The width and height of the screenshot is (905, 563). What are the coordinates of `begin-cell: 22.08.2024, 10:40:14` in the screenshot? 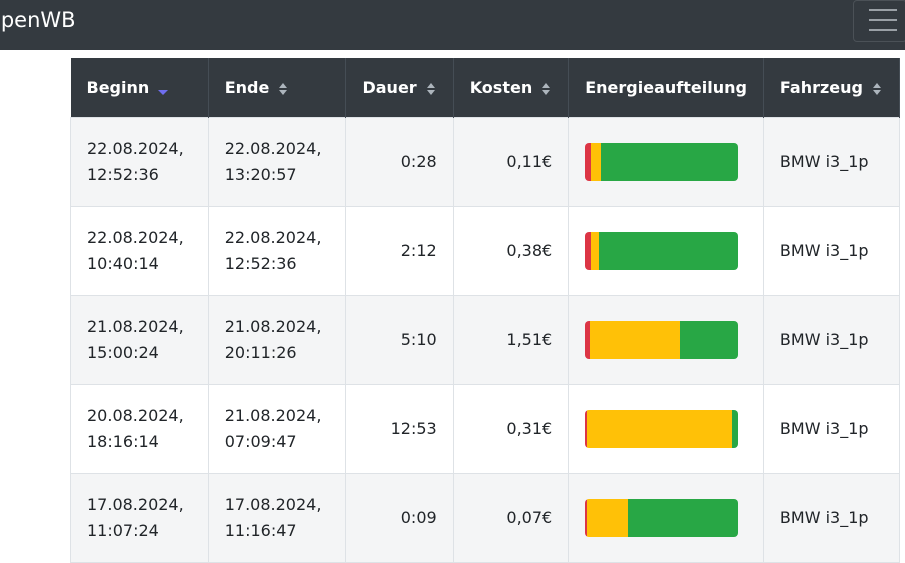 It's located at (139, 251).